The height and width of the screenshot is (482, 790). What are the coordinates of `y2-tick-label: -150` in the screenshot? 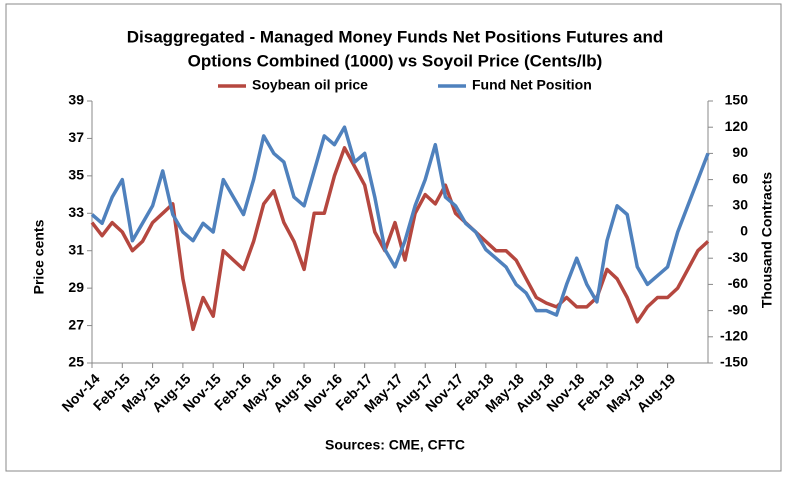 It's located at (734, 362).